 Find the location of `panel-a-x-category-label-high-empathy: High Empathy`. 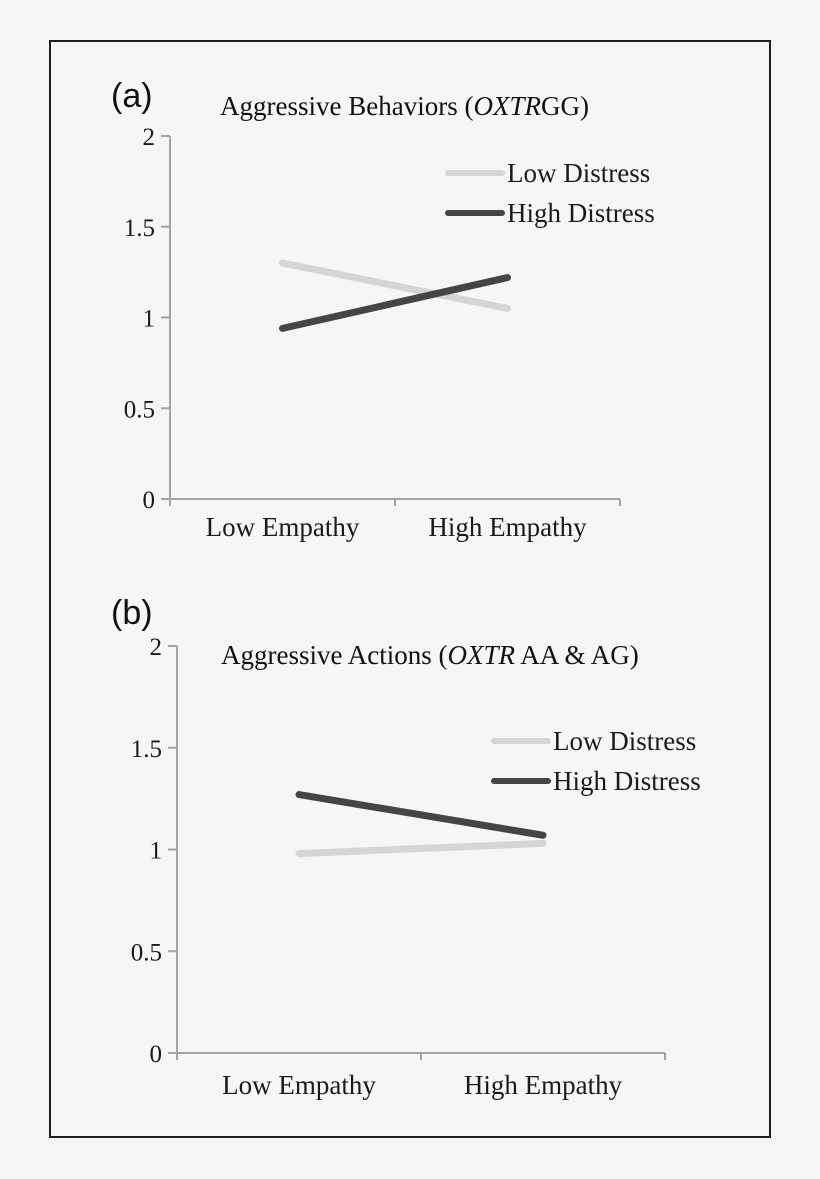

panel-a-x-category-label-high-empathy: High Empathy is located at coordinates (507, 527).